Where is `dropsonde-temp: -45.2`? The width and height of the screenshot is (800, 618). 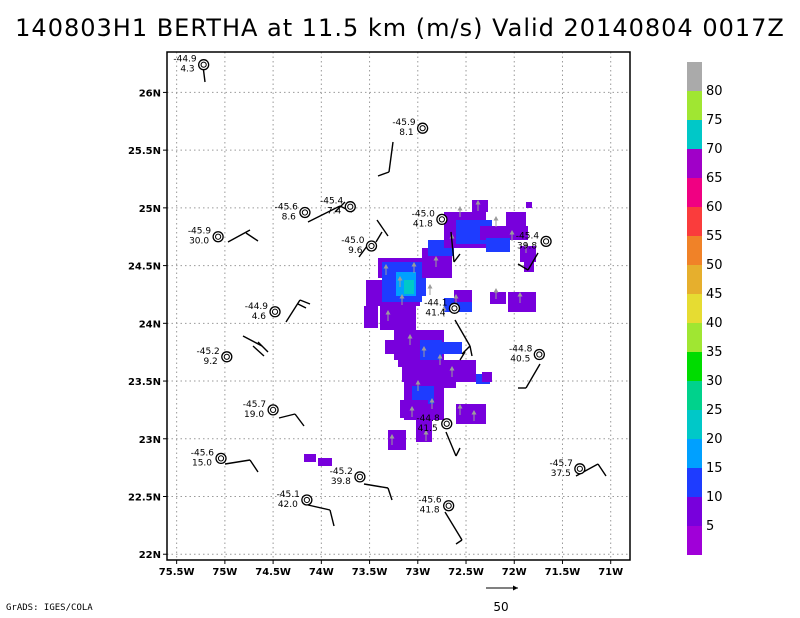 dropsonde-temp: -45.2 is located at coordinates (208, 352).